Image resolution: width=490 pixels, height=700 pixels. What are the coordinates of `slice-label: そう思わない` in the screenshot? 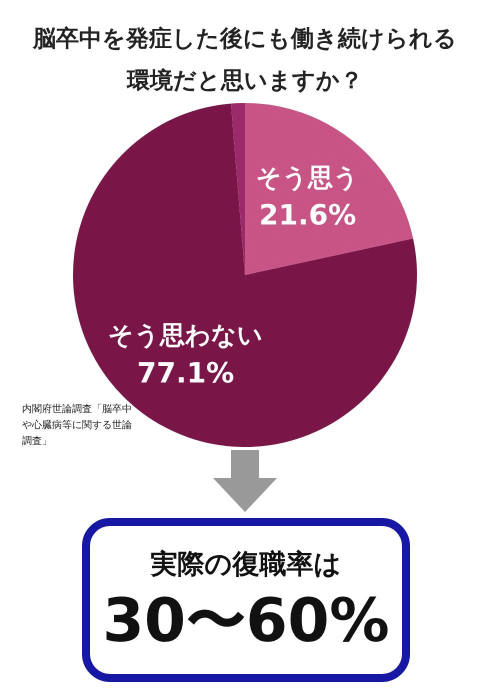 It's located at (186, 335).